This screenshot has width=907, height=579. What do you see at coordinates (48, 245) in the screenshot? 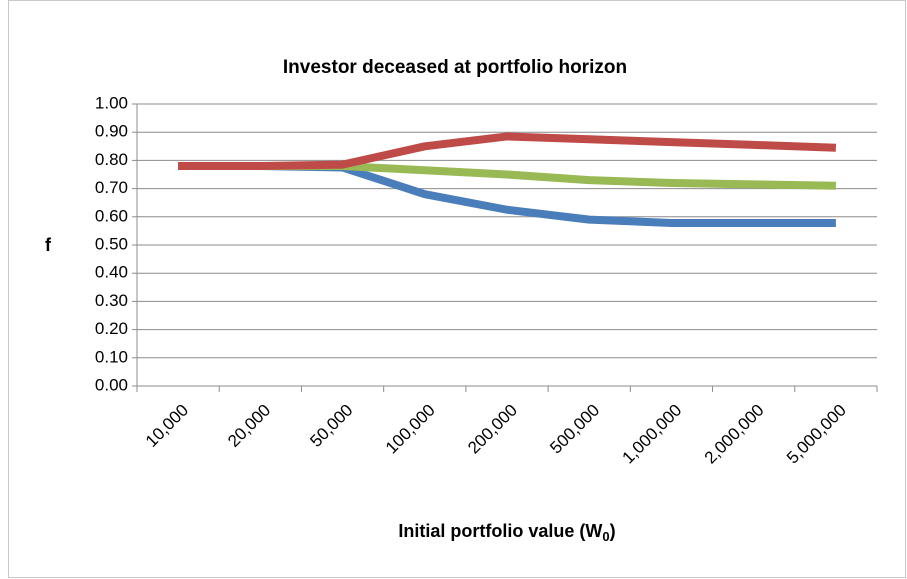
I see `y-axis-label: f` at bounding box center [48, 245].